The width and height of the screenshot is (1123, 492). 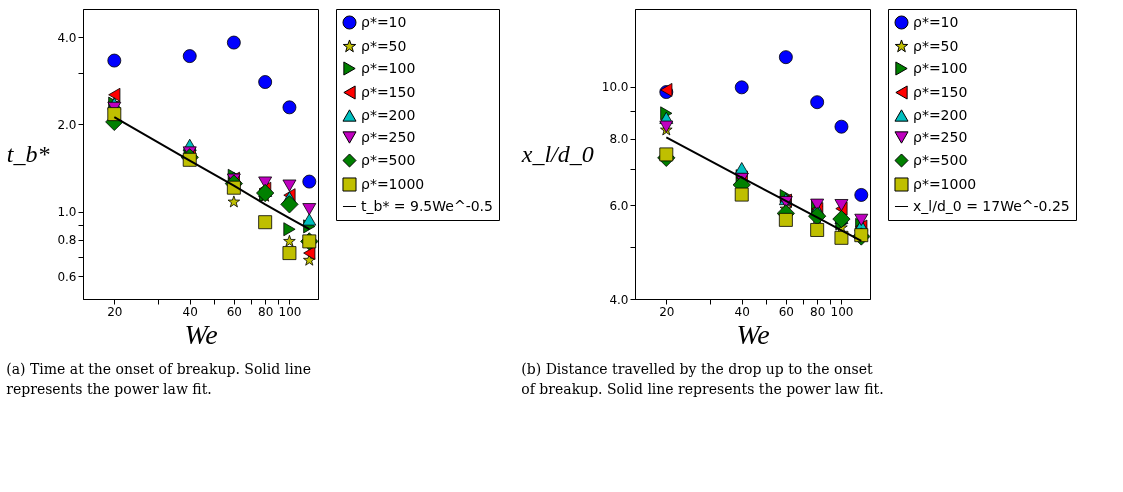 I want to click on y-tick-label: 8.0, so click(x=619, y=139).